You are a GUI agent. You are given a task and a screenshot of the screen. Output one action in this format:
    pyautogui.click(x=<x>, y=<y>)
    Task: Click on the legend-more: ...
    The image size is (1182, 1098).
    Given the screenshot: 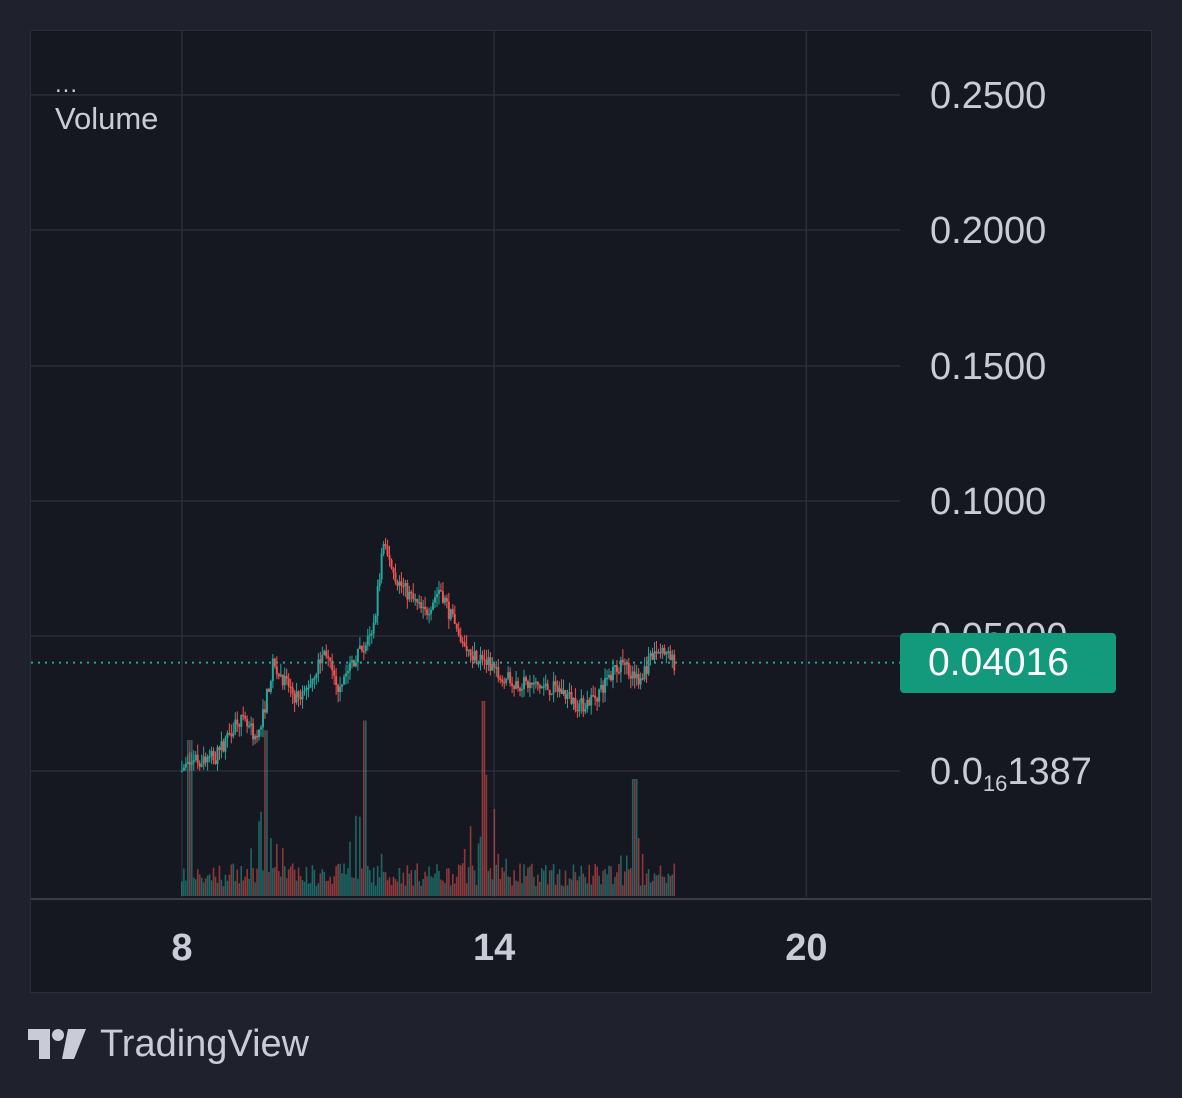 What is the action you would take?
    pyautogui.click(x=67, y=84)
    